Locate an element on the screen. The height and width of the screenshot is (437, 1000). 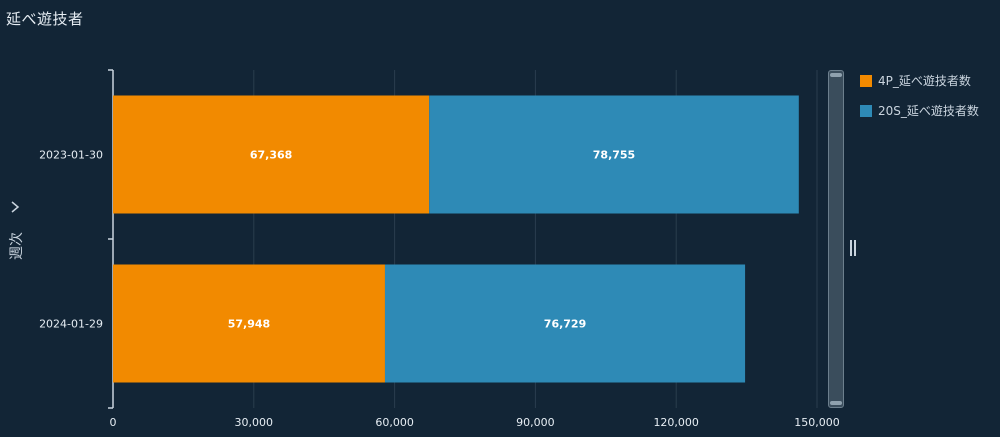
resize-handle-icon is located at coordinates (854, 248).